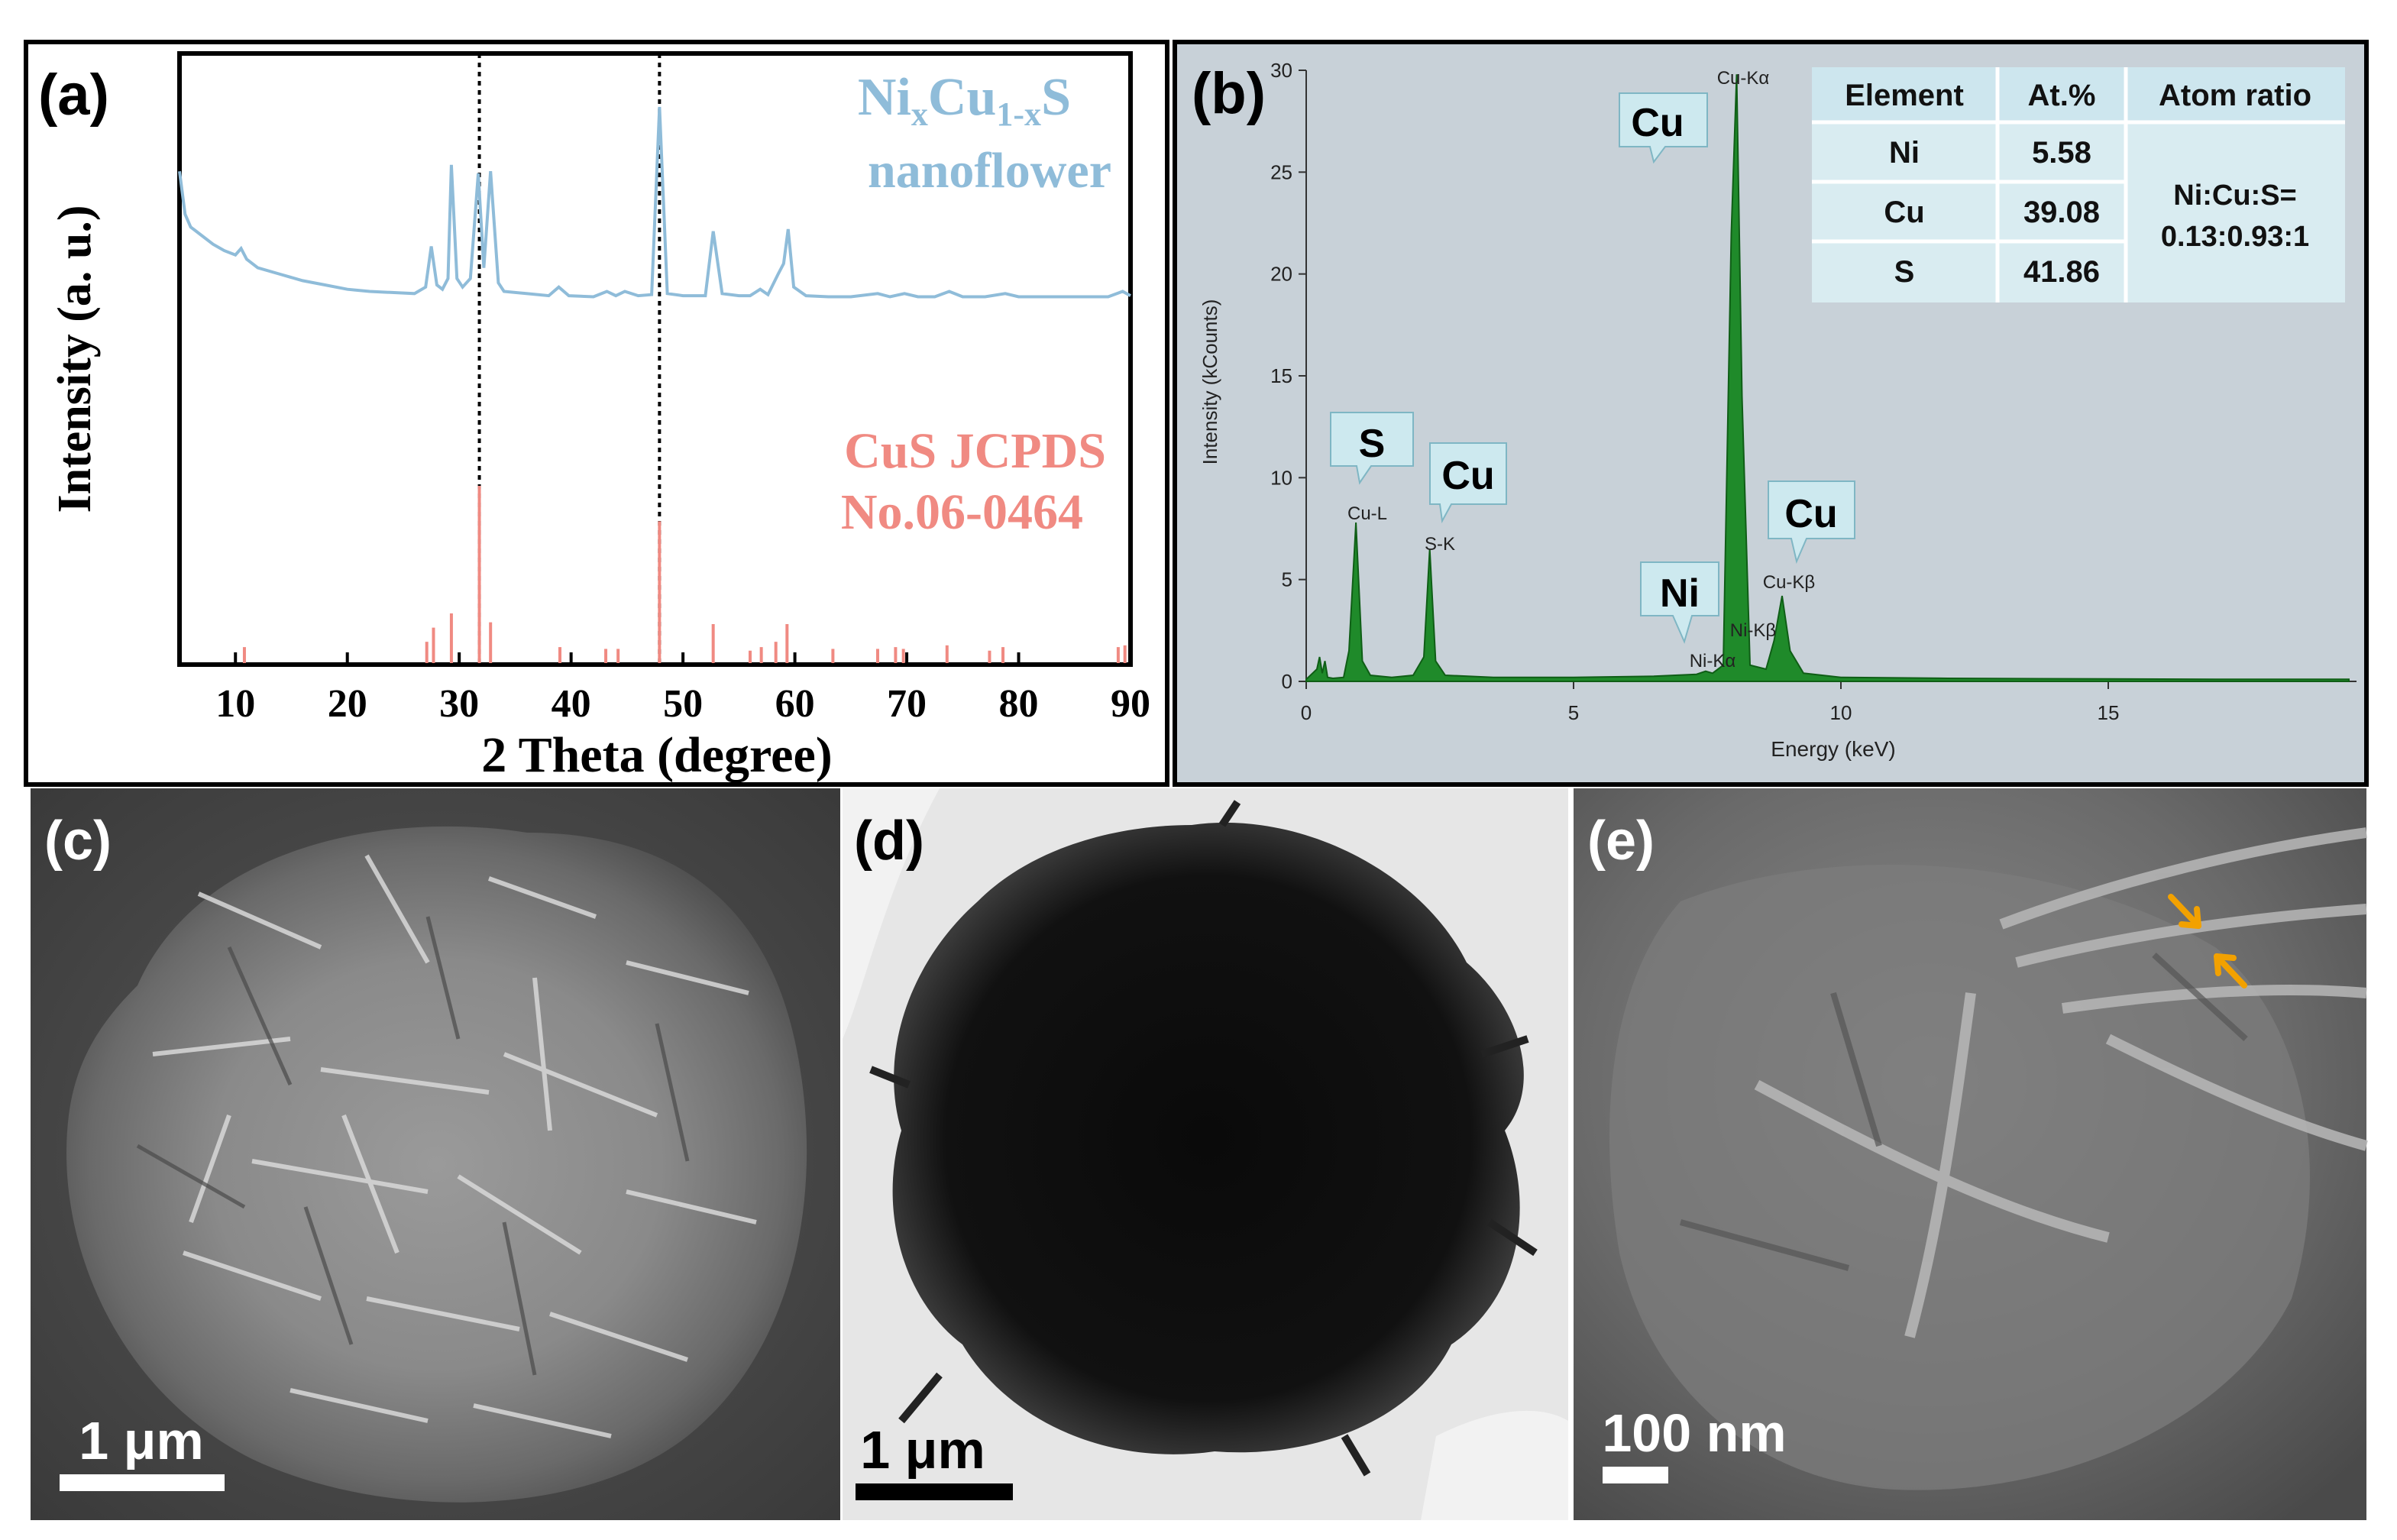 Image resolution: width=2397 pixels, height=1540 pixels. Describe the element at coordinates (973, 481) in the screenshot. I see `xrd-legend-reference: CuS JCPDS No.06-0464` at that location.